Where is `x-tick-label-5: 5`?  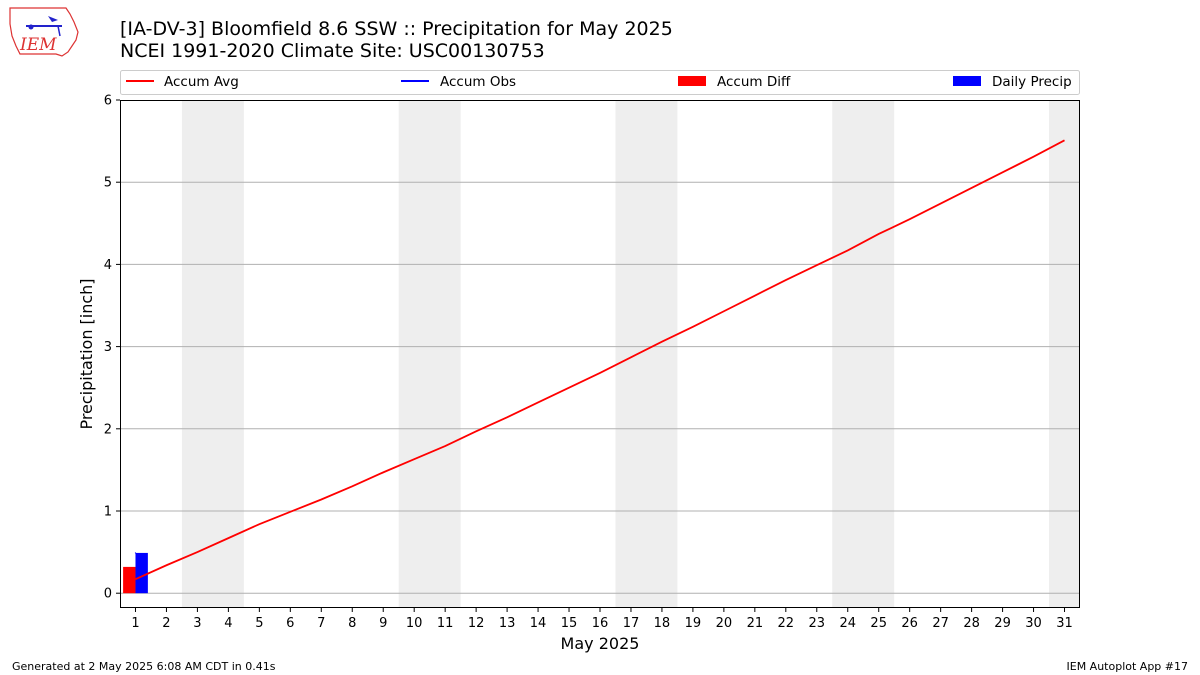
x-tick-label-5: 5 is located at coordinates (259, 623).